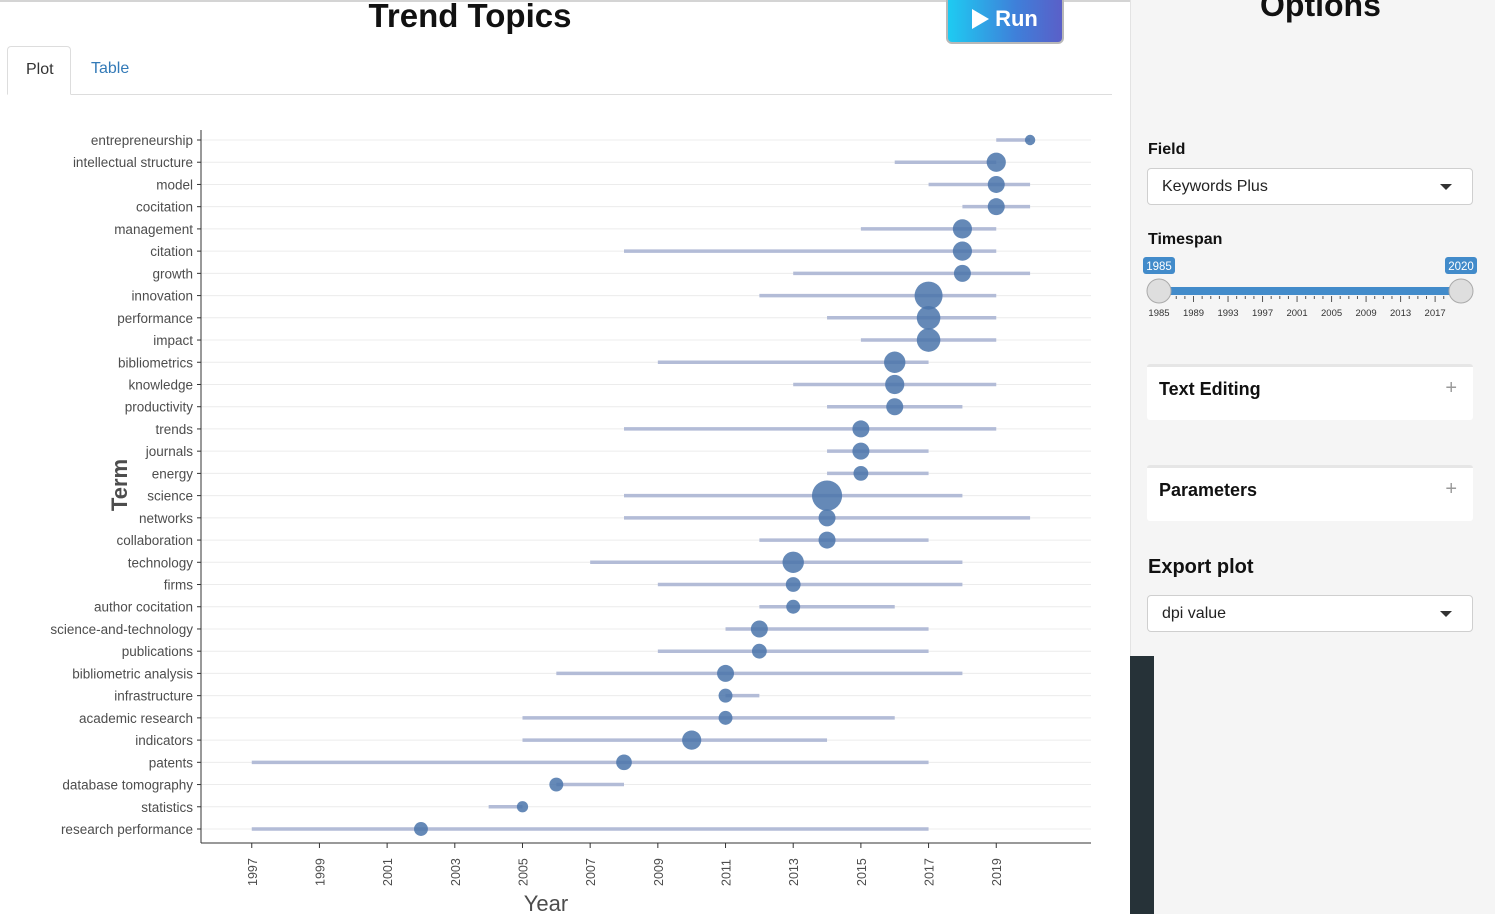 Image resolution: width=1495 pixels, height=914 pixels. What do you see at coordinates (862, 872) in the screenshot?
I see `x-tick-label: 2015` at bounding box center [862, 872].